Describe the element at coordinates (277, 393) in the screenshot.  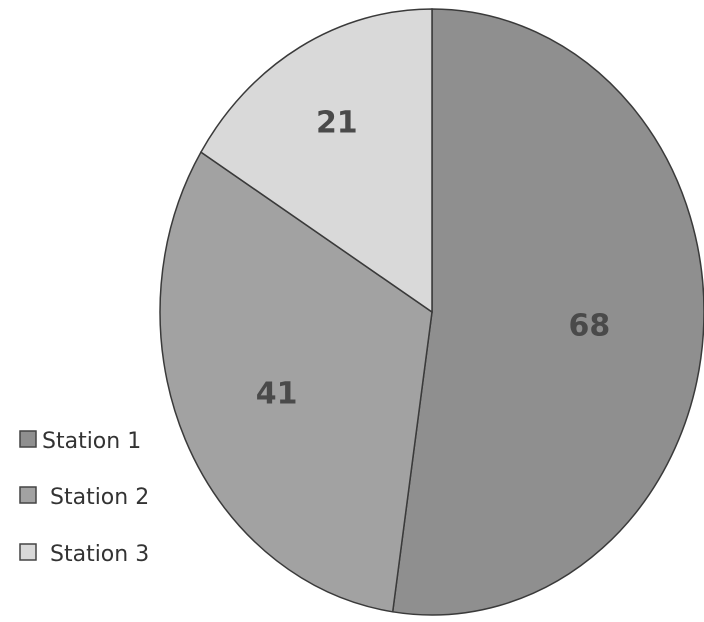
I see `data-label-2: 41` at that location.